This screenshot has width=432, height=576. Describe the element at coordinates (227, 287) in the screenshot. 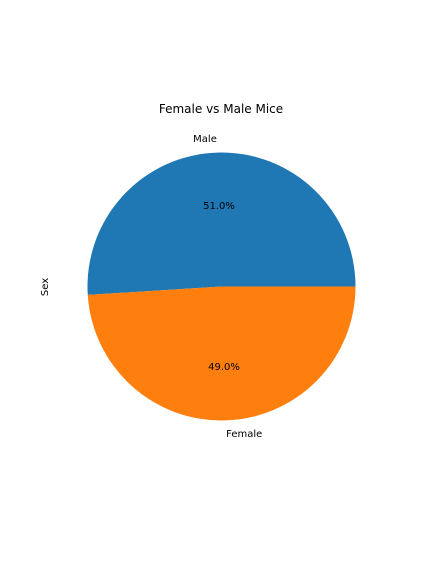

I see `pie-labels: Male 51.0% Female 49.0%` at that location.